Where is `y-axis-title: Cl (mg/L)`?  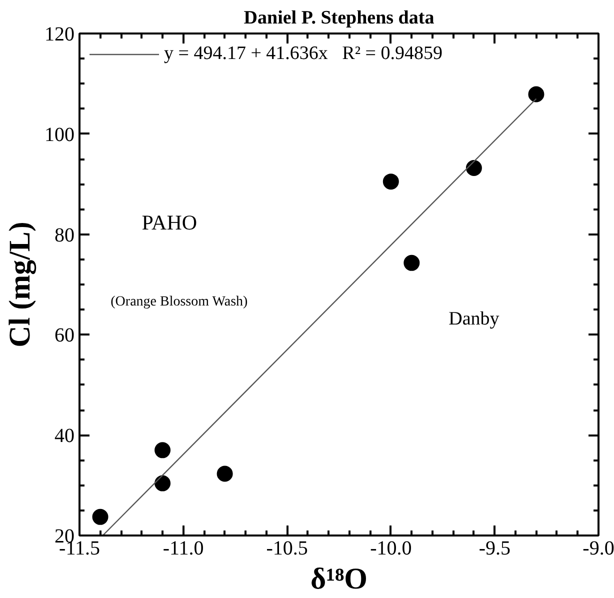 y-axis-title: Cl (mg/L) is located at coordinates (20, 285).